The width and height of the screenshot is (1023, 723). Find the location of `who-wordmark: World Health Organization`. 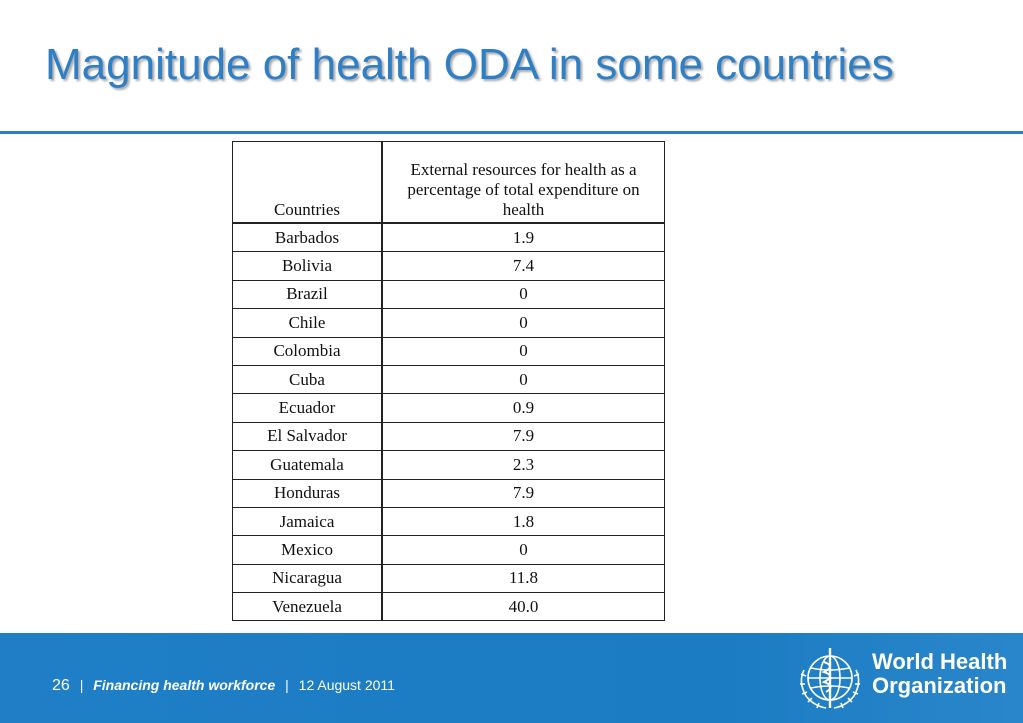

who-wordmark: World Health Organization is located at coordinates (939, 674).